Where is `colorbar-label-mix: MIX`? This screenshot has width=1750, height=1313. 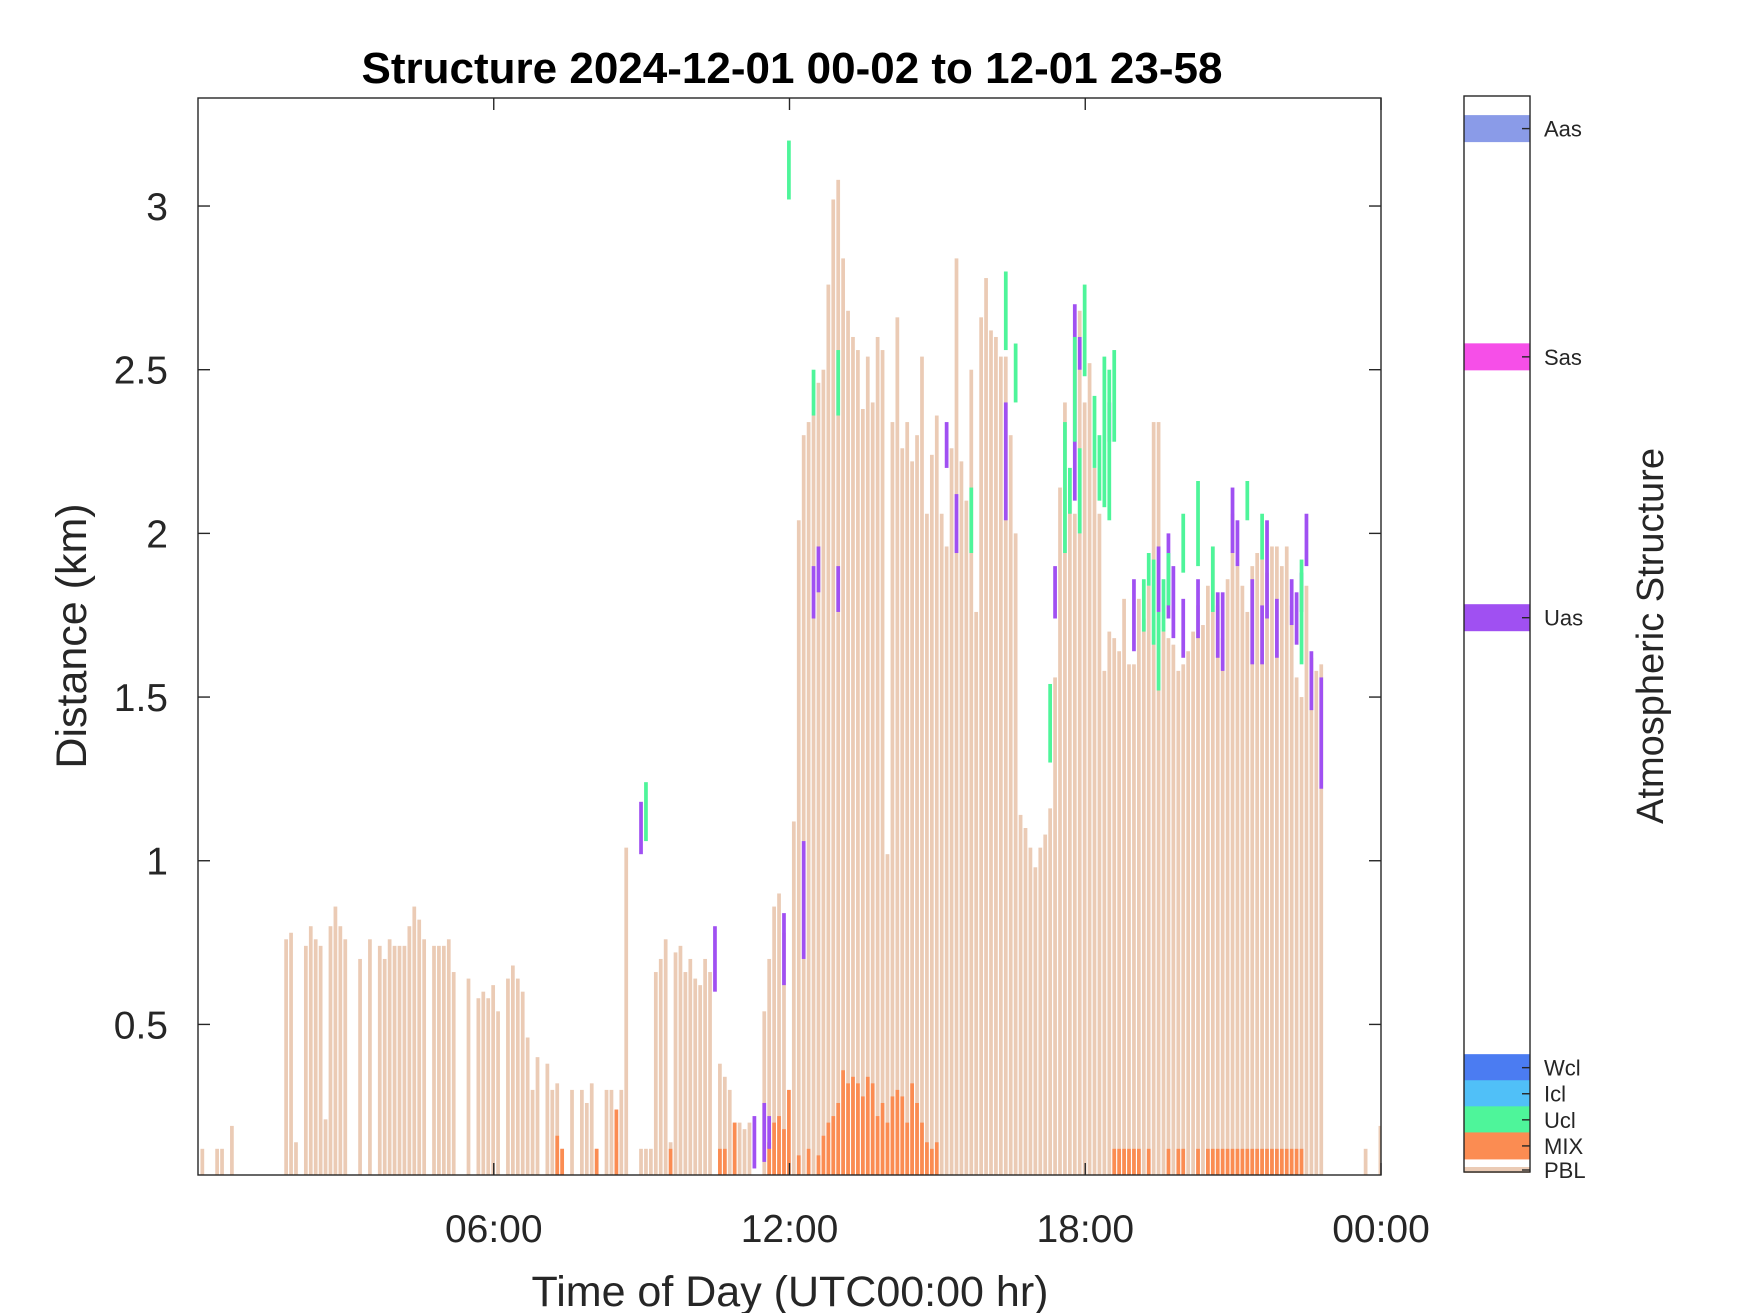
colorbar-label-mix: MIX is located at coordinates (1563, 1146).